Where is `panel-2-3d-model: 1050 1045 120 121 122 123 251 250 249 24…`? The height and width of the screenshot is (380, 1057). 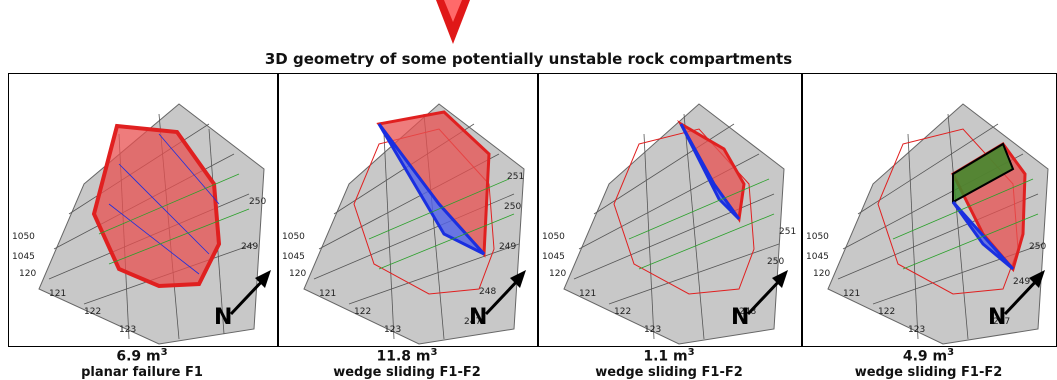 panel-2-3d-model: 1050 1045 120 121 122 123 251 250 249 24… is located at coordinates (404, 224).